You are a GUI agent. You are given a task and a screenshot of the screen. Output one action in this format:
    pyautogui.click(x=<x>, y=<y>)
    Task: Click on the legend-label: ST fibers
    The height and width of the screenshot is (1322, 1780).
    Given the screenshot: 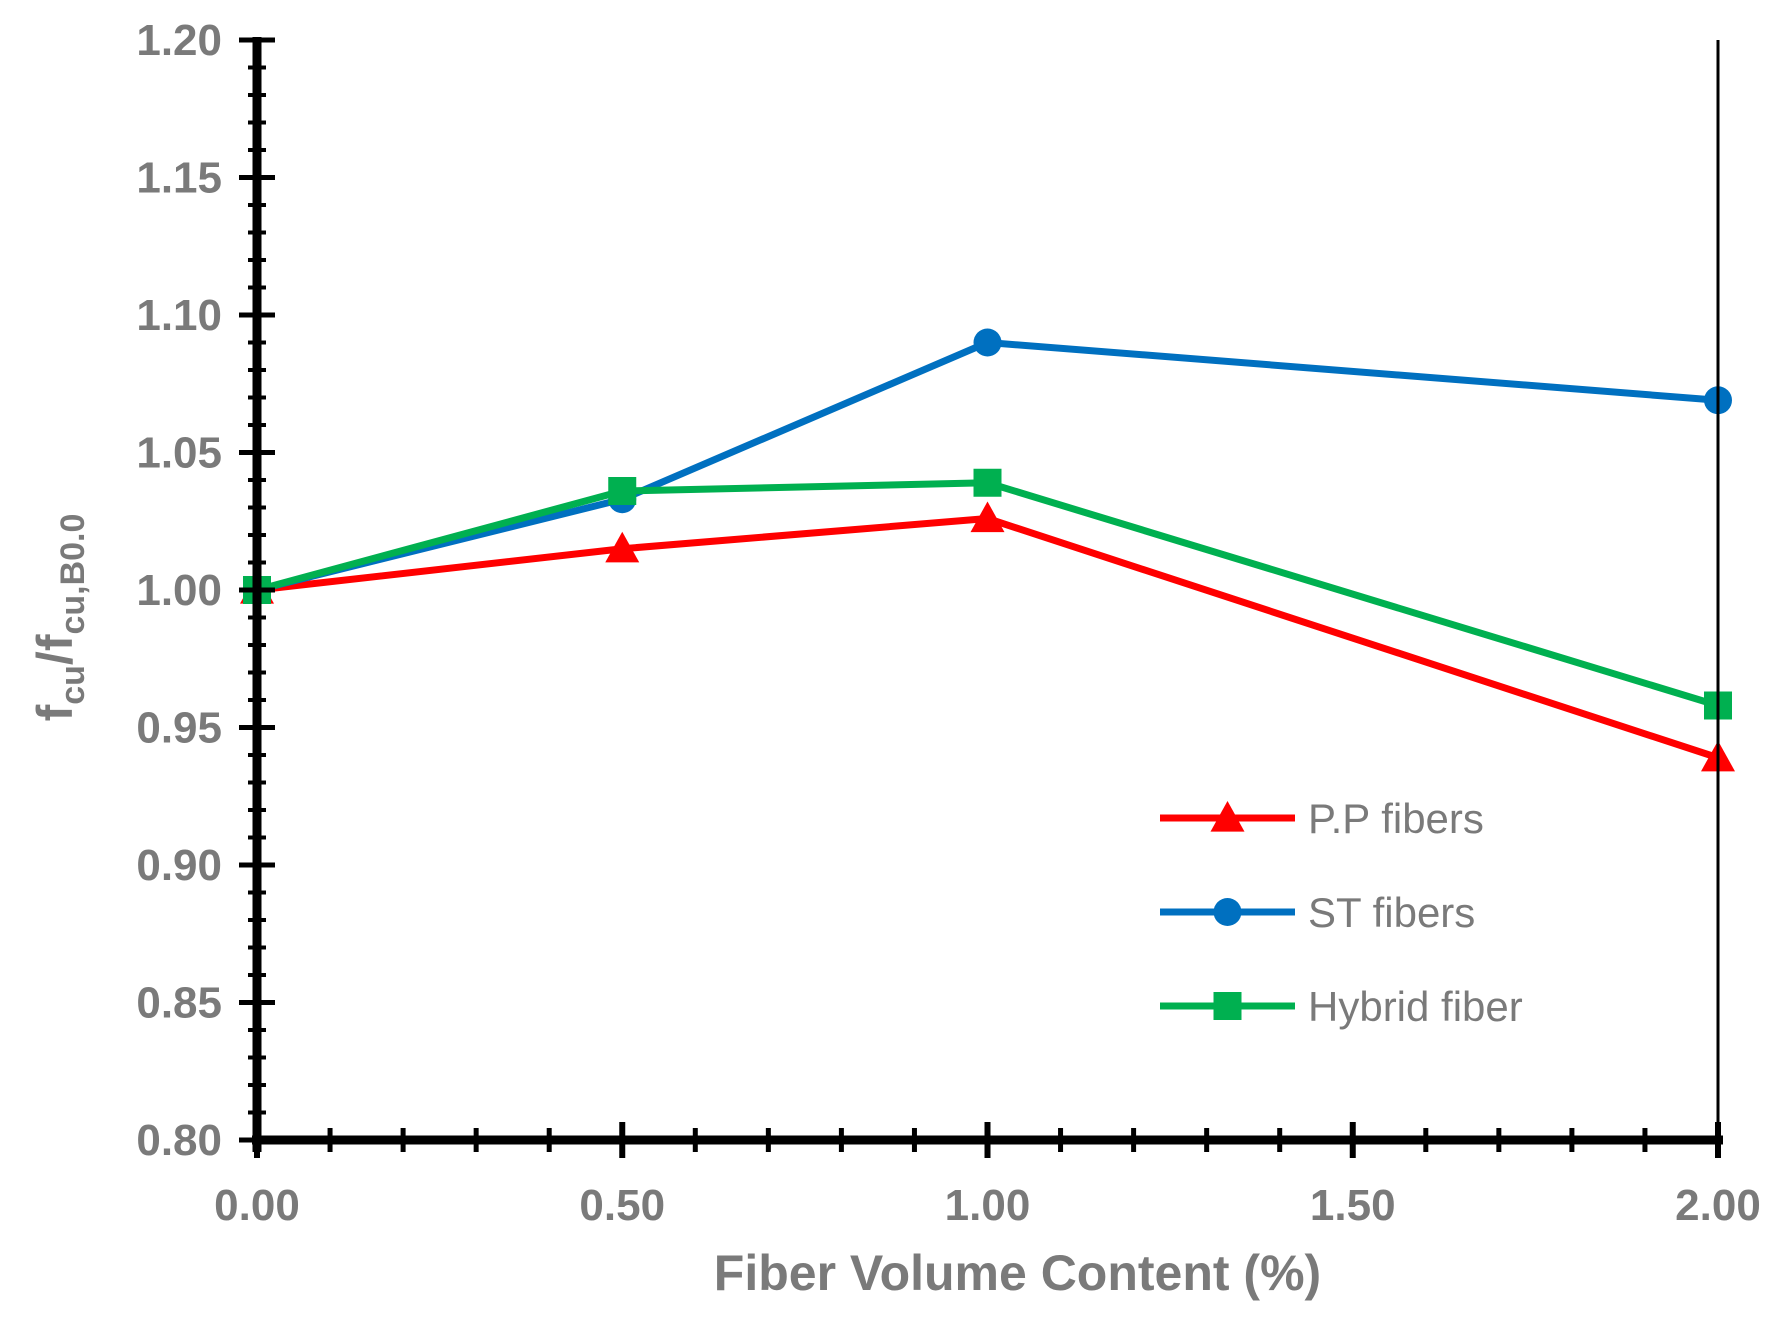 What is the action you would take?
    pyautogui.click(x=1391, y=912)
    